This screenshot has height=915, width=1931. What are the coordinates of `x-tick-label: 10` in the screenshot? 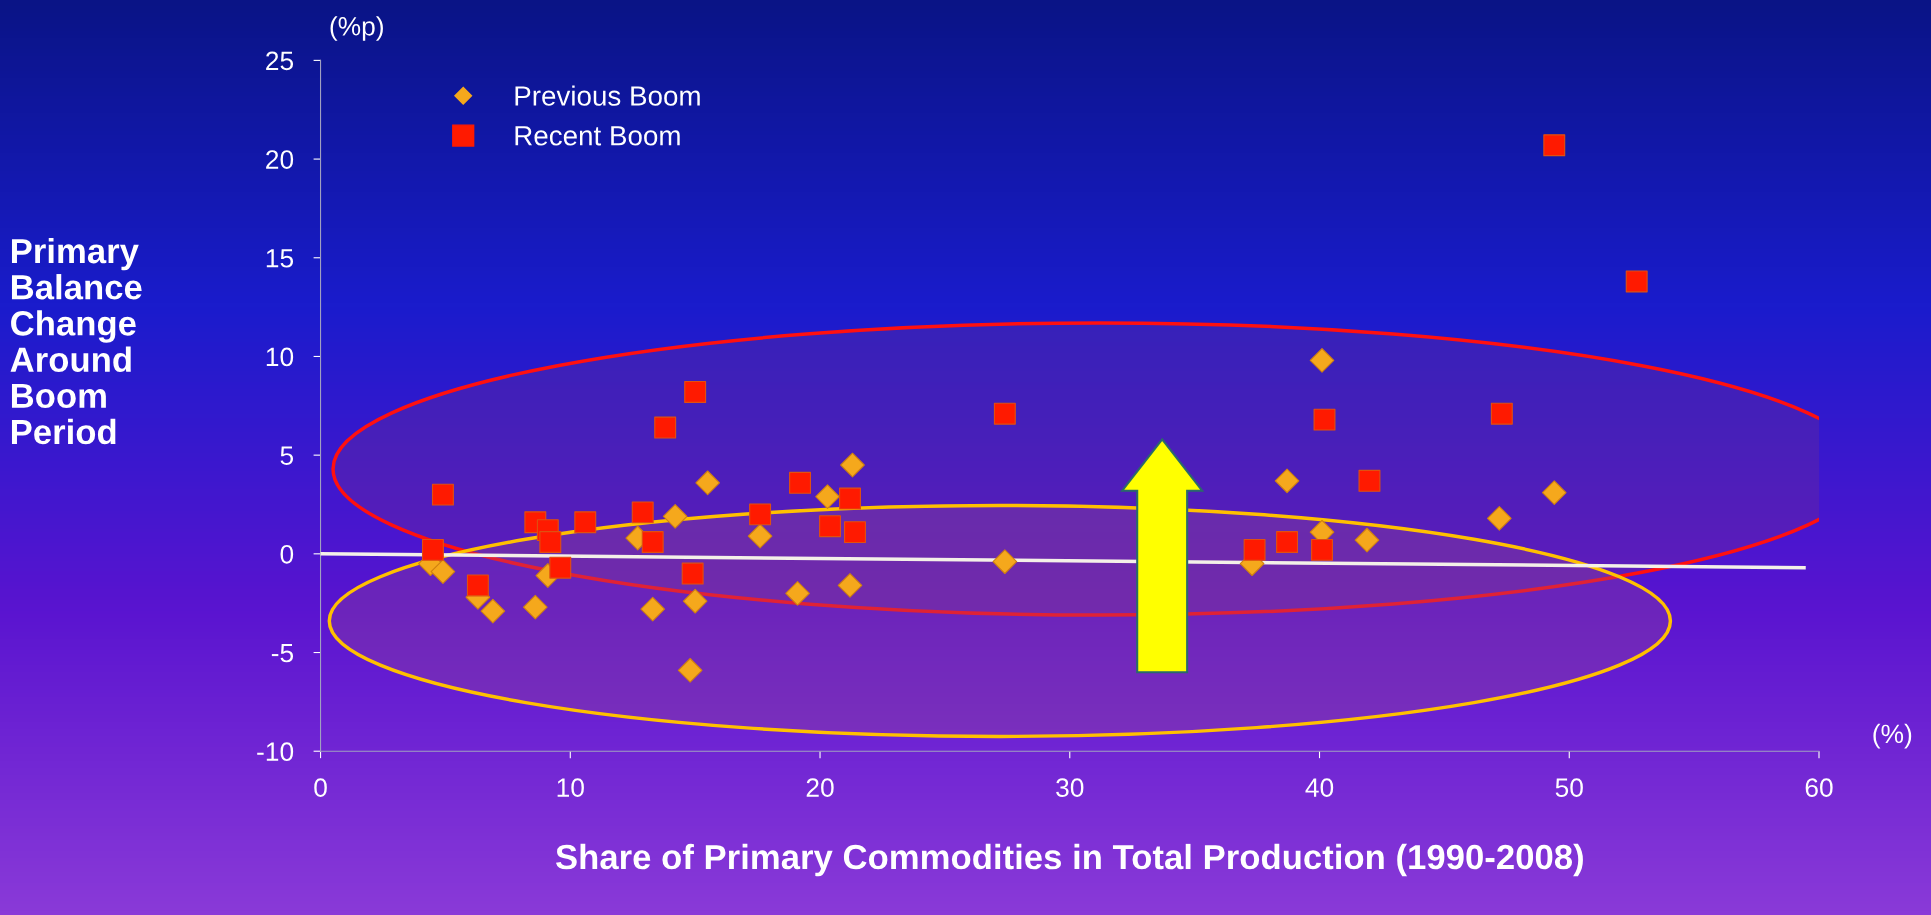 It's located at (570, 787).